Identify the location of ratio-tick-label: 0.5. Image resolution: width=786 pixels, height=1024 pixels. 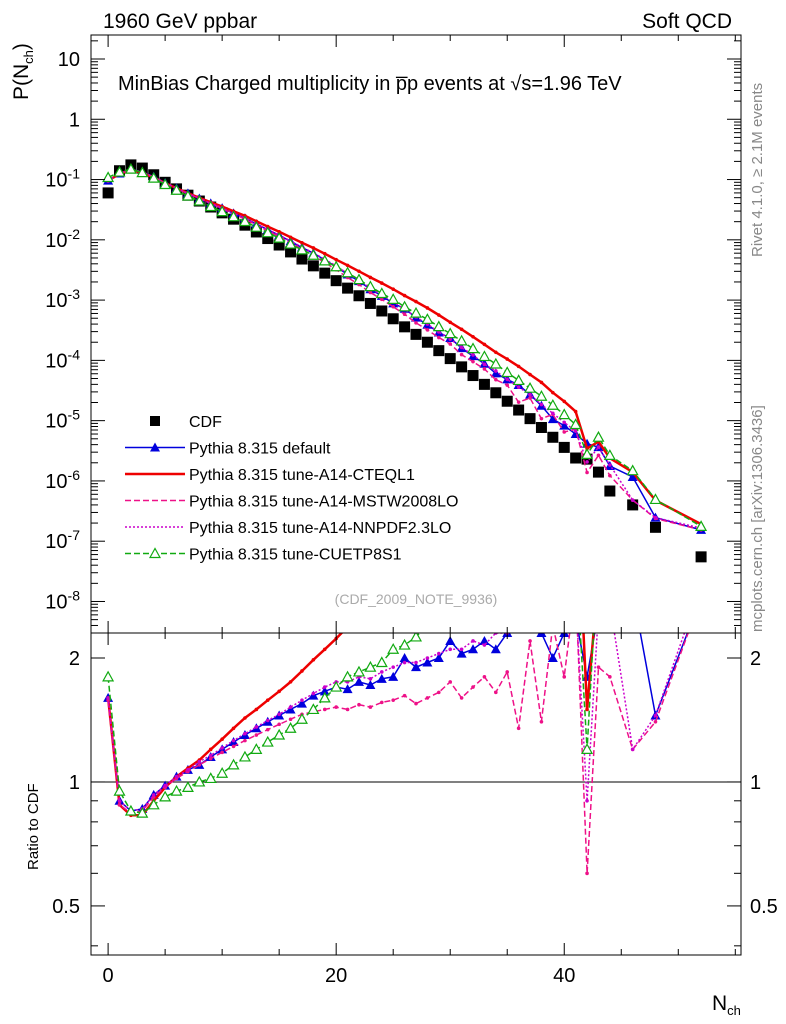
(66, 907).